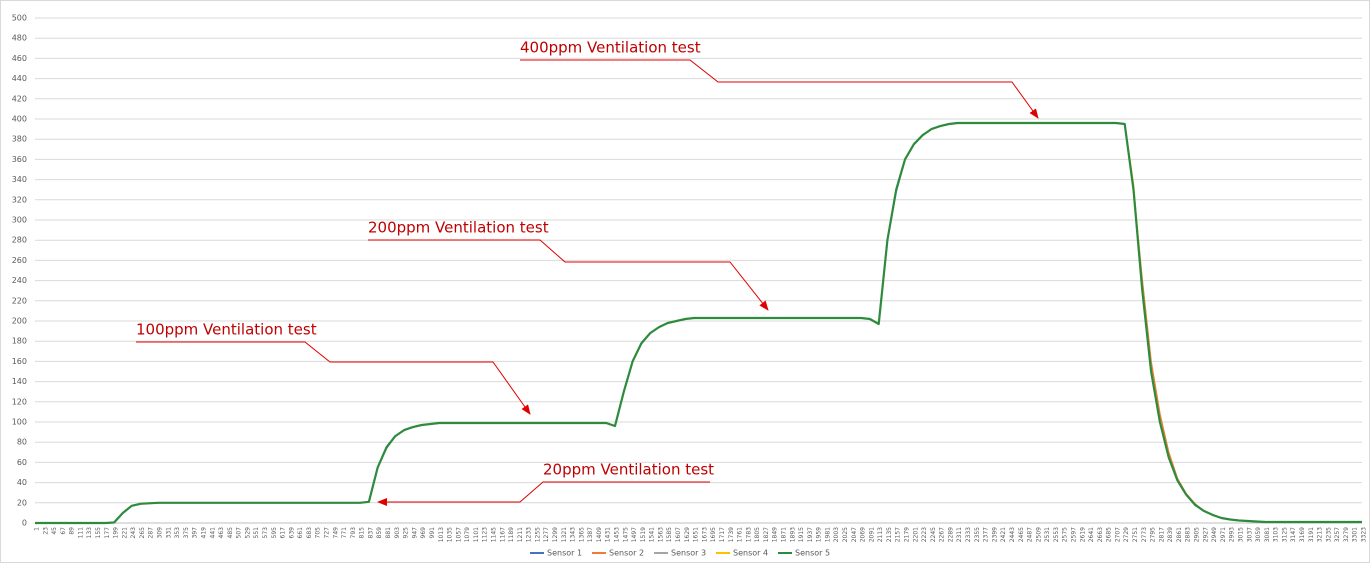  I want to click on x-tick-label: 1849, so click(775, 534).